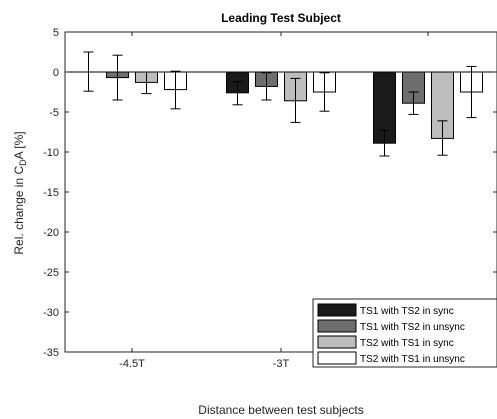 This screenshot has width=497, height=419. What do you see at coordinates (51, 353) in the screenshot?
I see `y-tick-label-8: -35` at bounding box center [51, 353].